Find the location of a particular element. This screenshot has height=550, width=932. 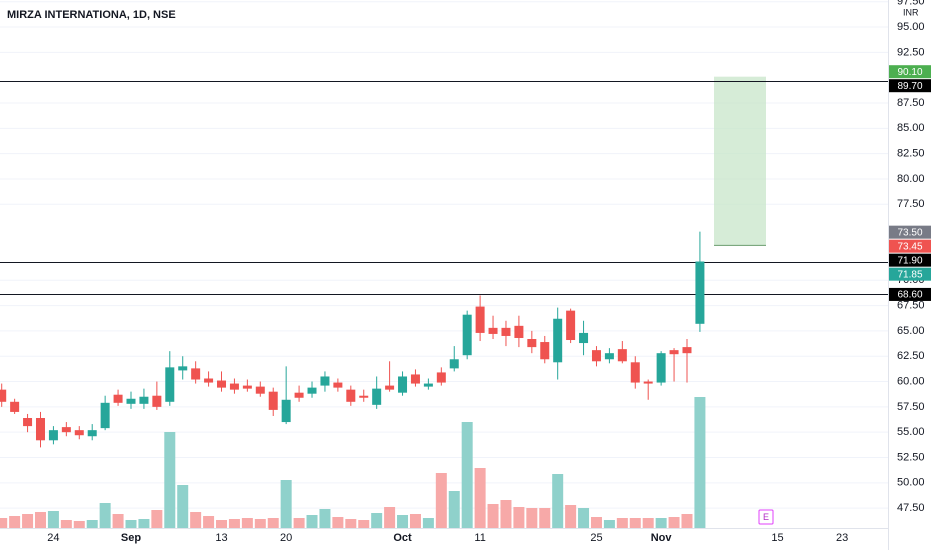

x-tick-label: 20 is located at coordinates (286, 538).